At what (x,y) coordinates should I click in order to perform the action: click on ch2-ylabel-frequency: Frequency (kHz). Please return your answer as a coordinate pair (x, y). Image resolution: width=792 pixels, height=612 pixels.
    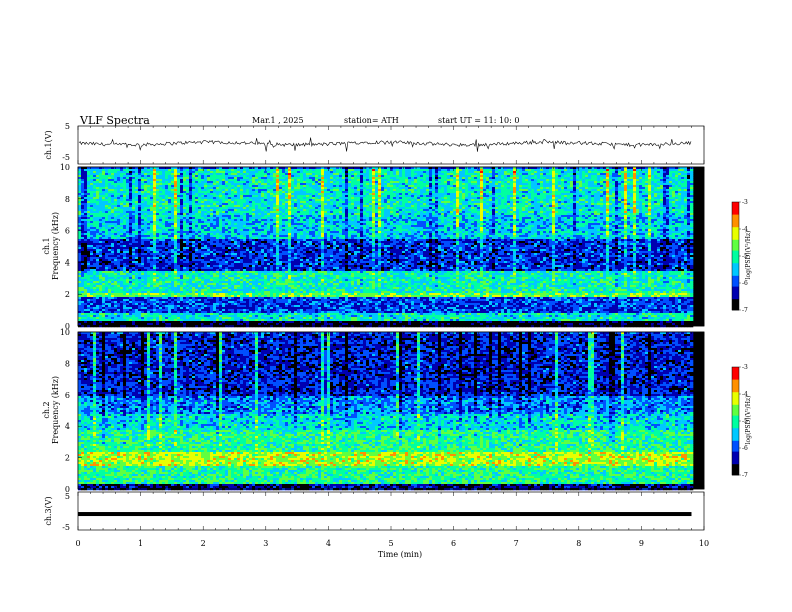
    Looking at the image, I should click on (55, 410).